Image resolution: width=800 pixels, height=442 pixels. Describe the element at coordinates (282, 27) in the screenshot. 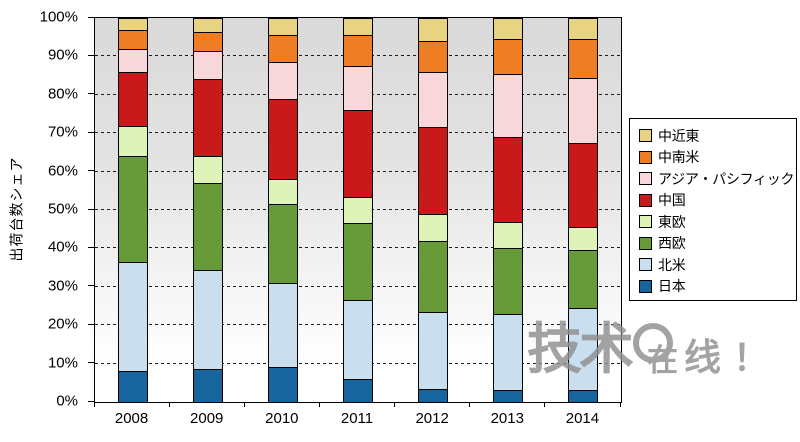

I see `bar-segment-middle-east-2010` at that location.